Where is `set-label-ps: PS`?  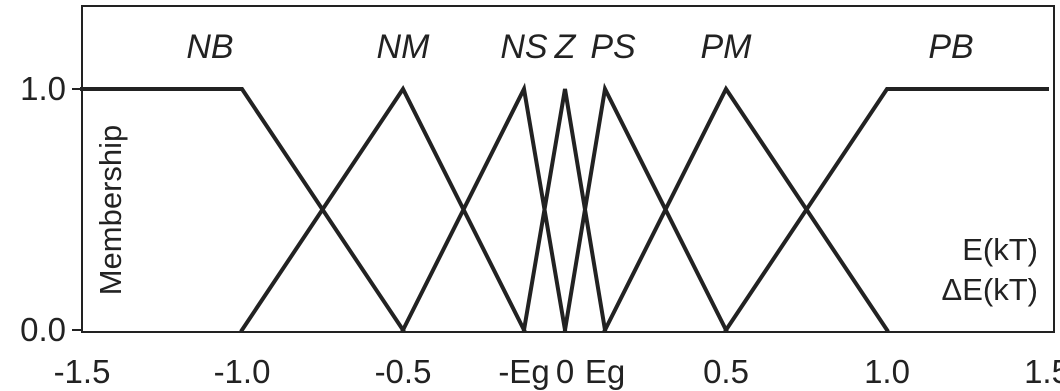 set-label-ps: PS is located at coordinates (613, 47).